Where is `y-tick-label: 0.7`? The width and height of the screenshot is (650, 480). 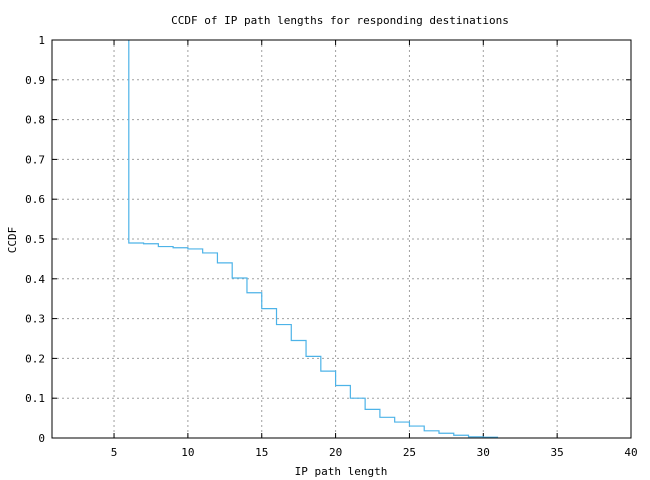
y-tick-label: 0.7 is located at coordinates (35, 159).